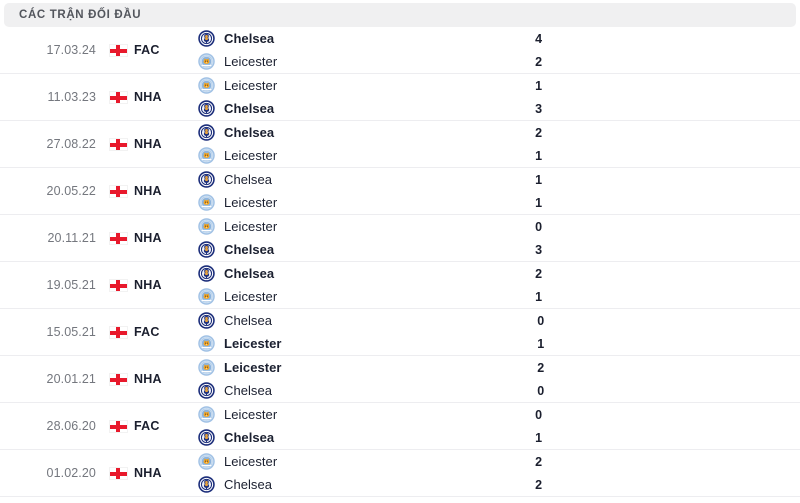 This screenshot has height=503, width=800. I want to click on home-score-line: 0, so click(539, 414).